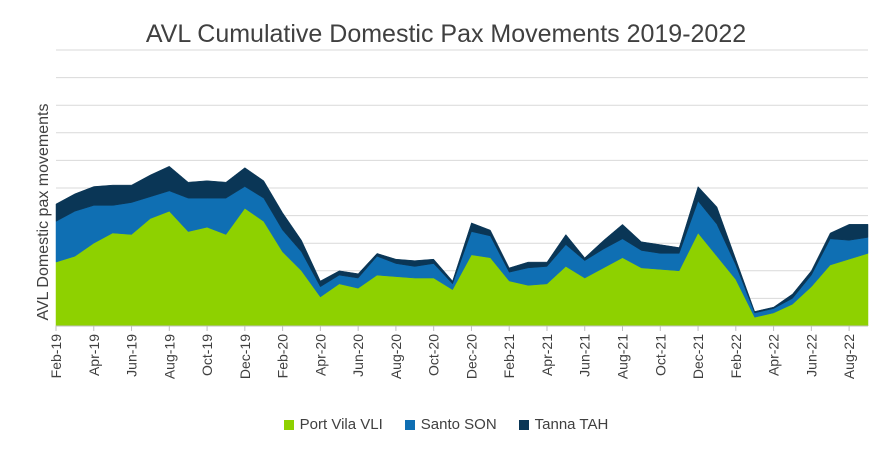 The image size is (892, 455). I want to click on x-tick-label: Dec-21, so click(698, 356).